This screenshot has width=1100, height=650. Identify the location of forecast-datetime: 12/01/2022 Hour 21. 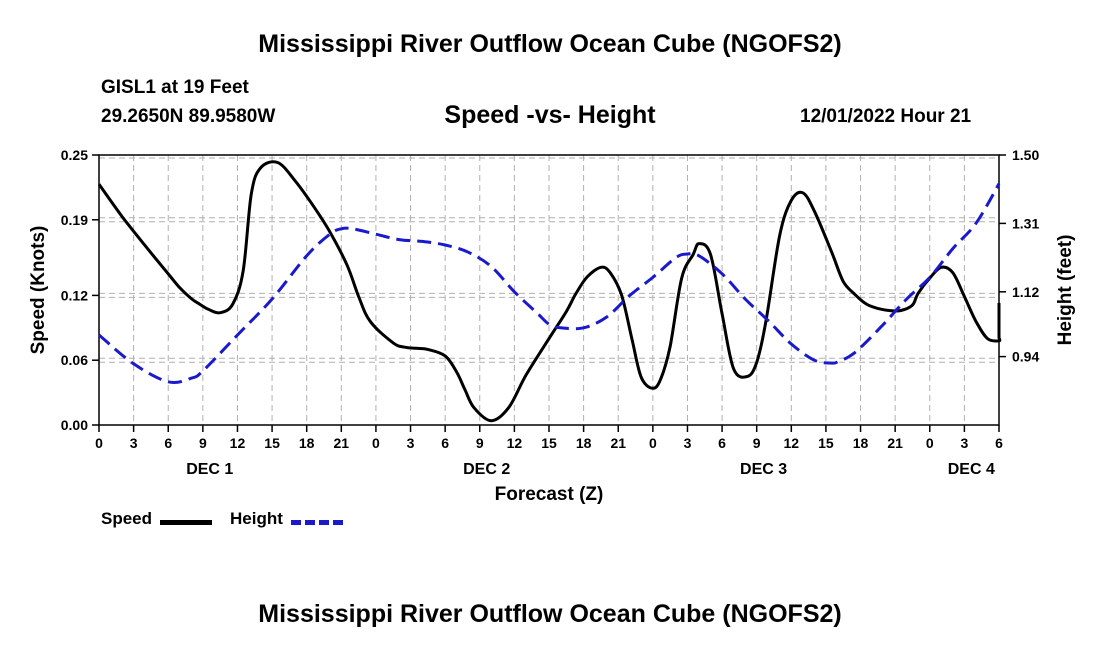
(886, 116).